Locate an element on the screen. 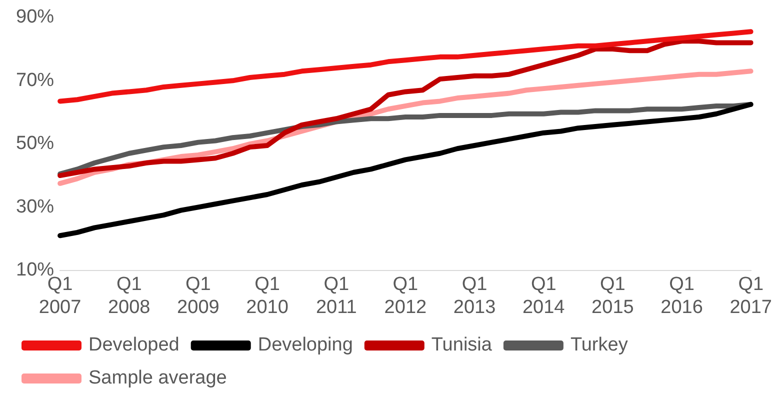 The height and width of the screenshot is (402, 775). x-tick-label: Q1 2010 is located at coordinates (267, 296).